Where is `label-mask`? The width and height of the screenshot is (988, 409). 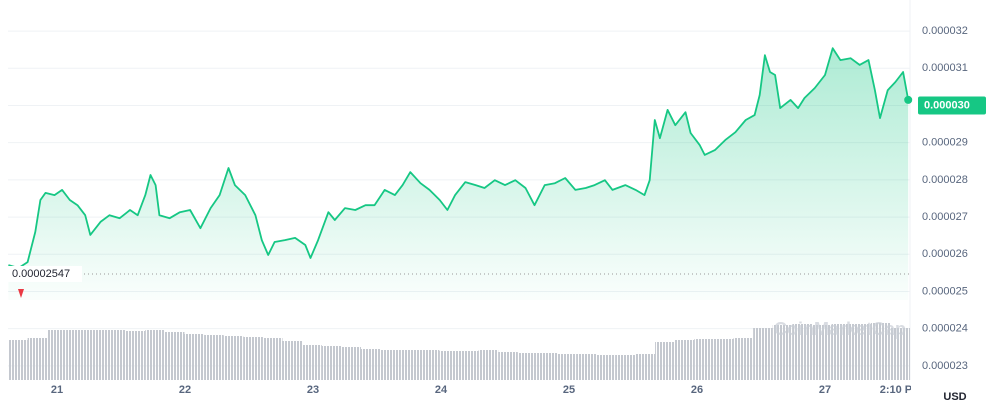 label-mask is located at coordinates (949, 391).